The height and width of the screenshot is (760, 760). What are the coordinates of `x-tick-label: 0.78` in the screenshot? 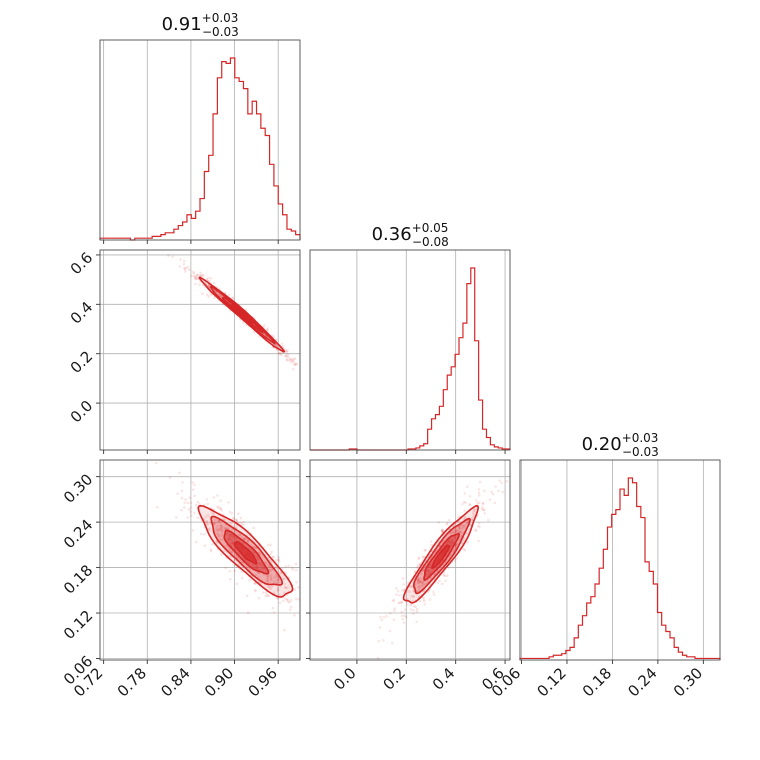 It's located at (132, 682).